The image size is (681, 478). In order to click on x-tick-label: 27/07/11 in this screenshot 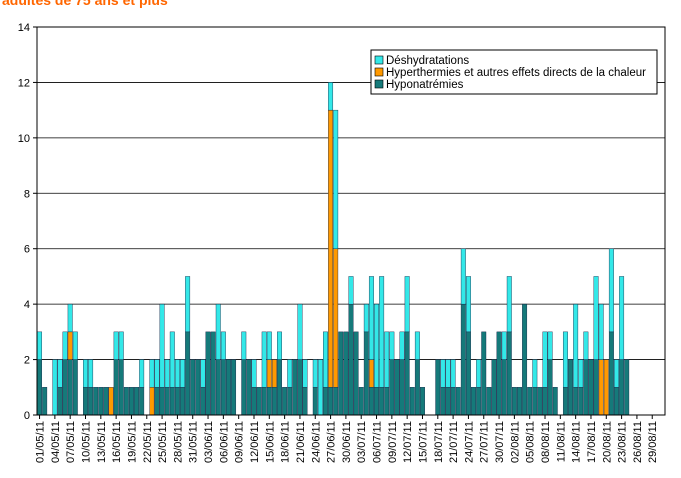, I will do `click(485, 442)`.